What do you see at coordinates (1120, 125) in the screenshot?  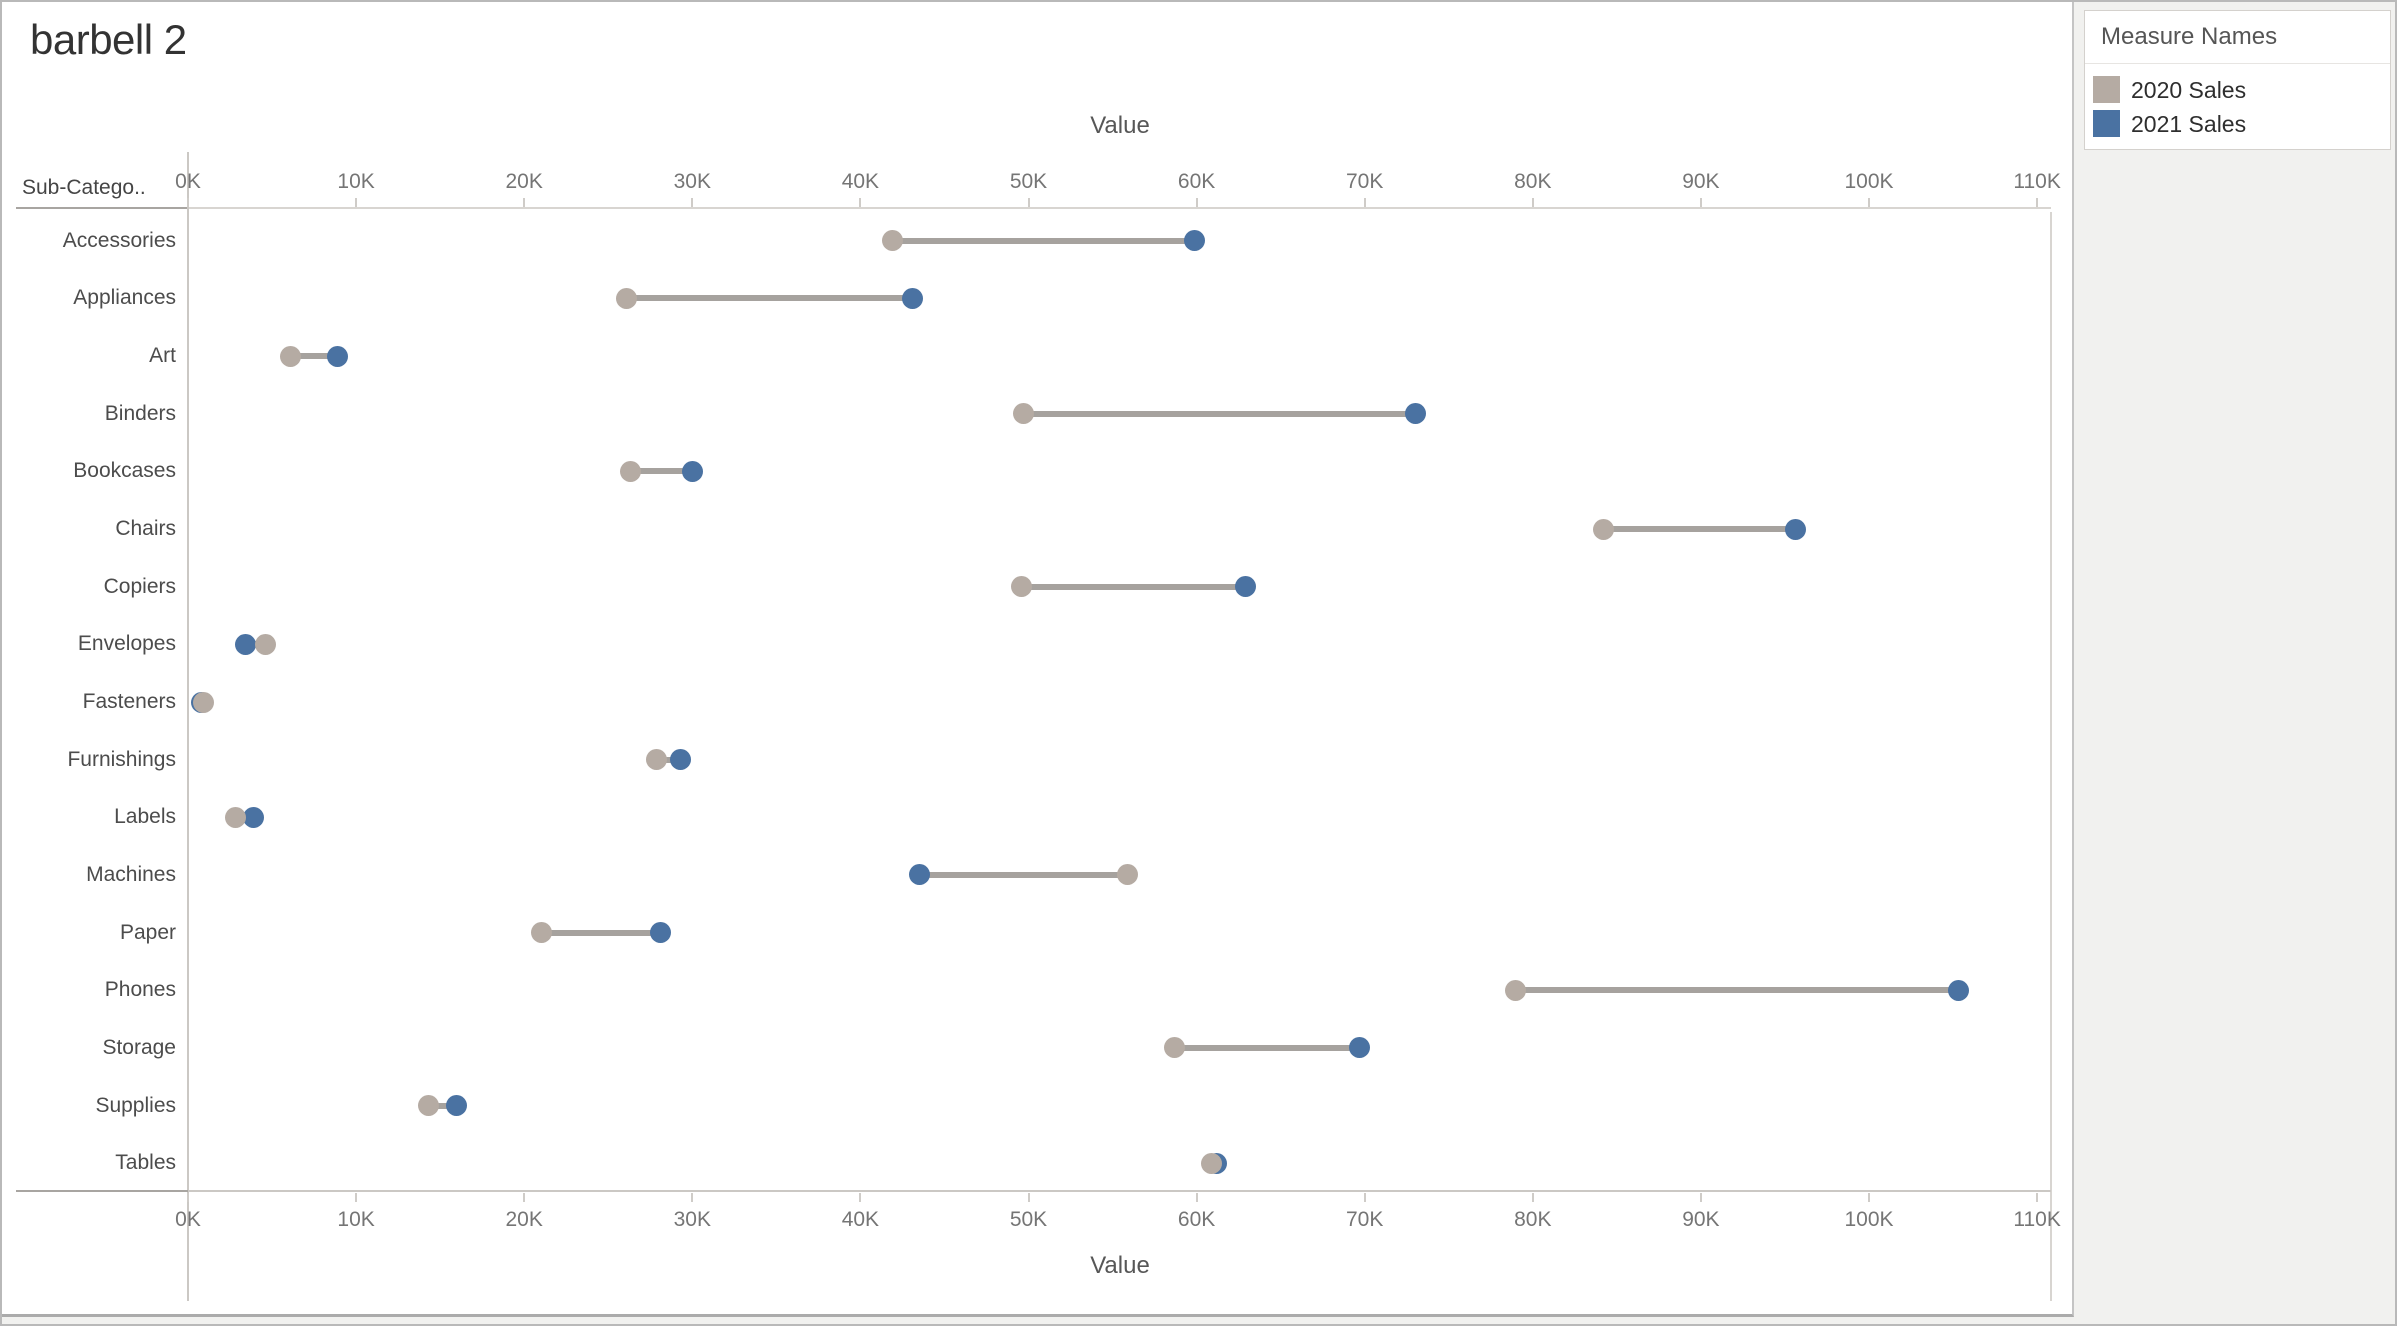 I see `top-axis-title: Value` at bounding box center [1120, 125].